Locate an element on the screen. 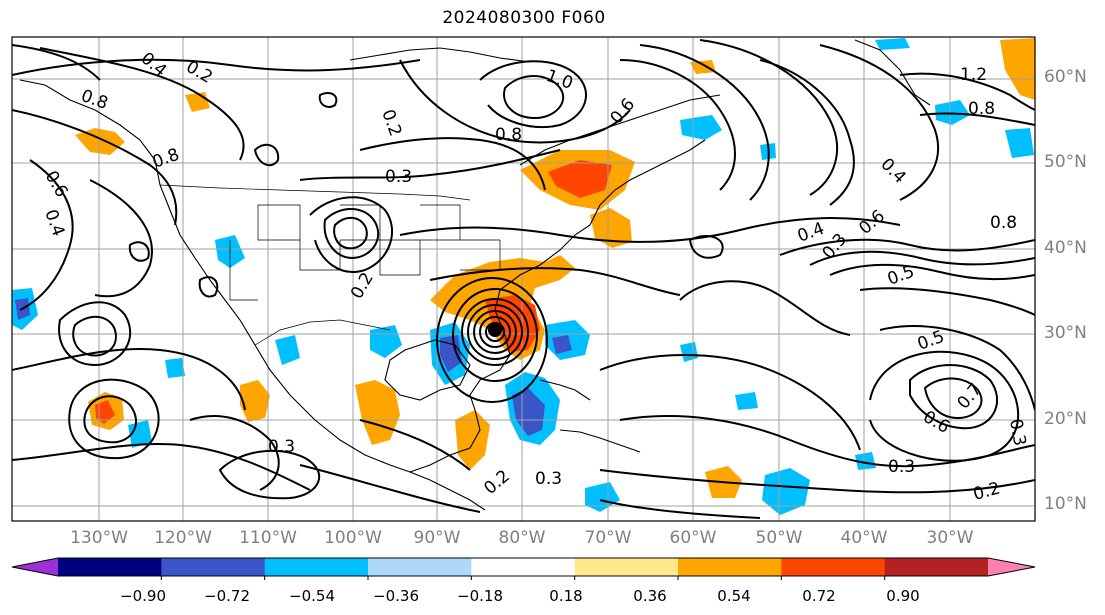 This screenshot has width=1105, height=615. fill-blue-southwest-us is located at coordinates (287, 350).